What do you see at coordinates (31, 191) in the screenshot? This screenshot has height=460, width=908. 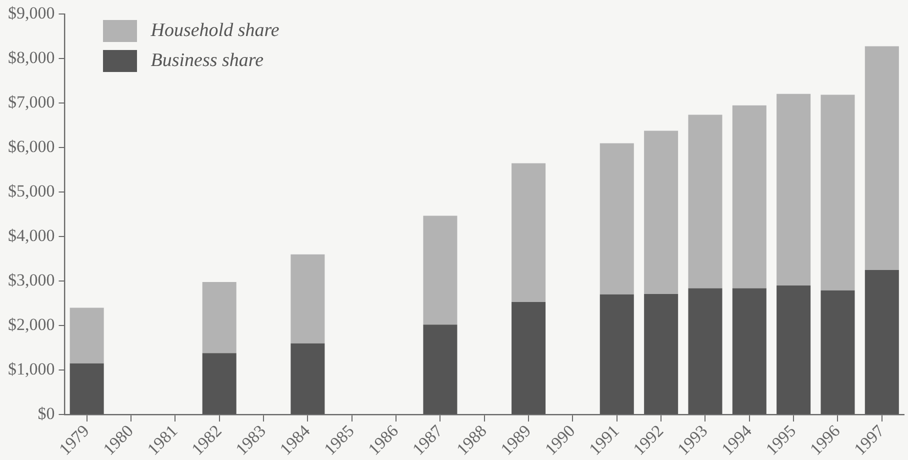 I see `y-tick-label: $5,000` at bounding box center [31, 191].